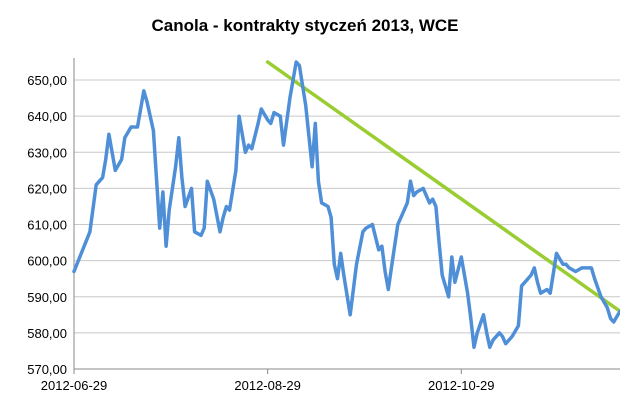 The image size is (620, 413). Describe the element at coordinates (47, 297) in the screenshot. I see `y-tick-label: 590,00` at that location.